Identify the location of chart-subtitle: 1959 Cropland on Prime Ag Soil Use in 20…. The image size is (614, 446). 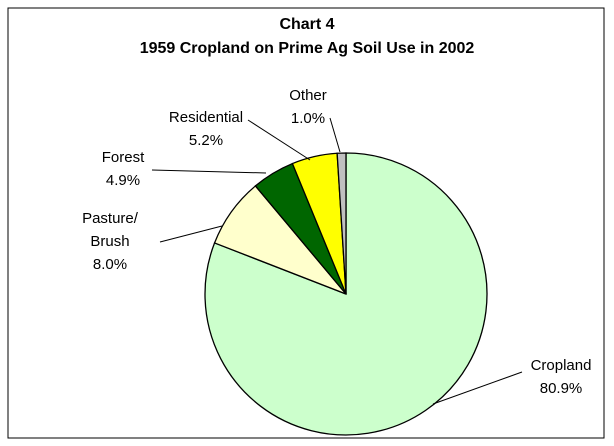
(307, 48).